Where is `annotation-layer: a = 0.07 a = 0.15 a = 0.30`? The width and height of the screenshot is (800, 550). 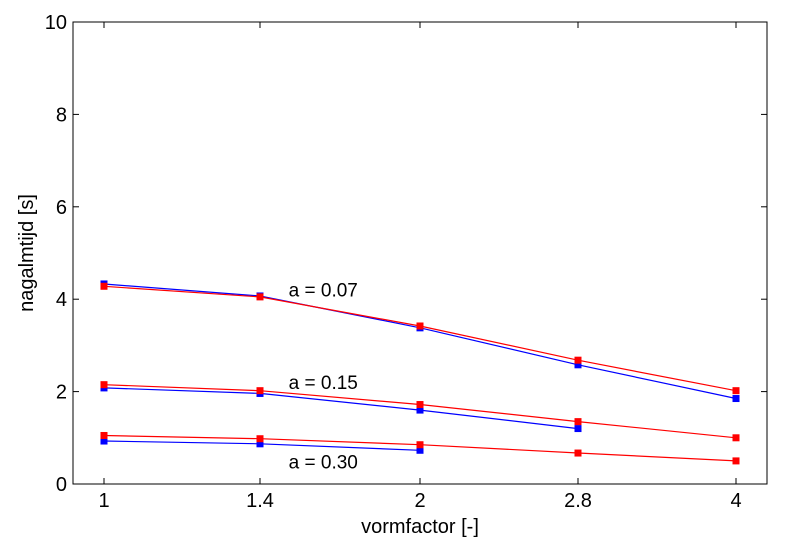 annotation-layer: a = 0.07 a = 0.15 a = 0.30 is located at coordinates (323, 377).